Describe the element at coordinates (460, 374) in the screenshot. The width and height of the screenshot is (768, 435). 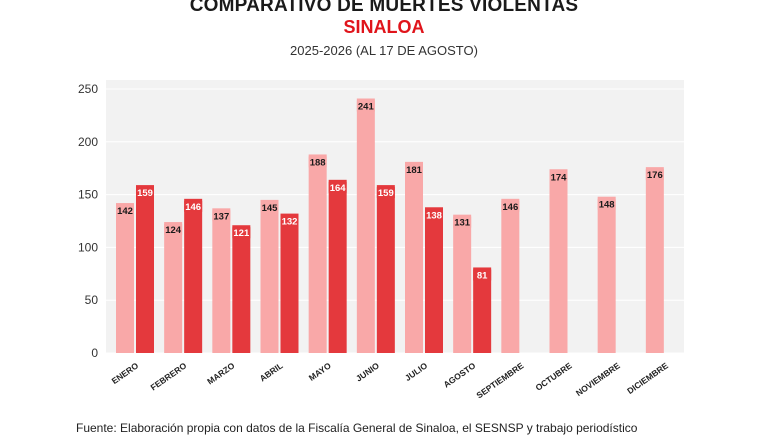
I see `x-tick-label: AGOSTO` at that location.